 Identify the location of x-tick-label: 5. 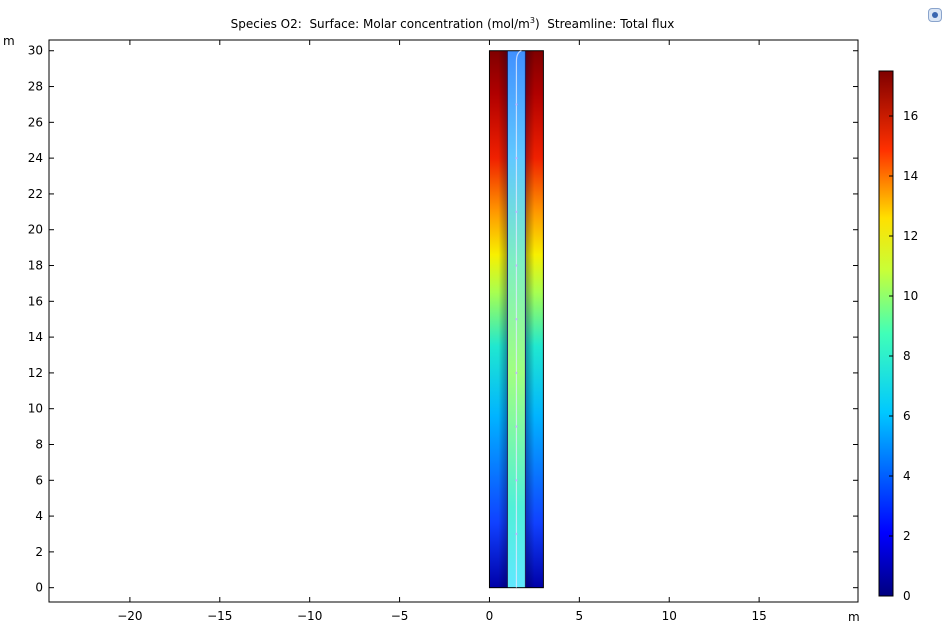
(580, 616).